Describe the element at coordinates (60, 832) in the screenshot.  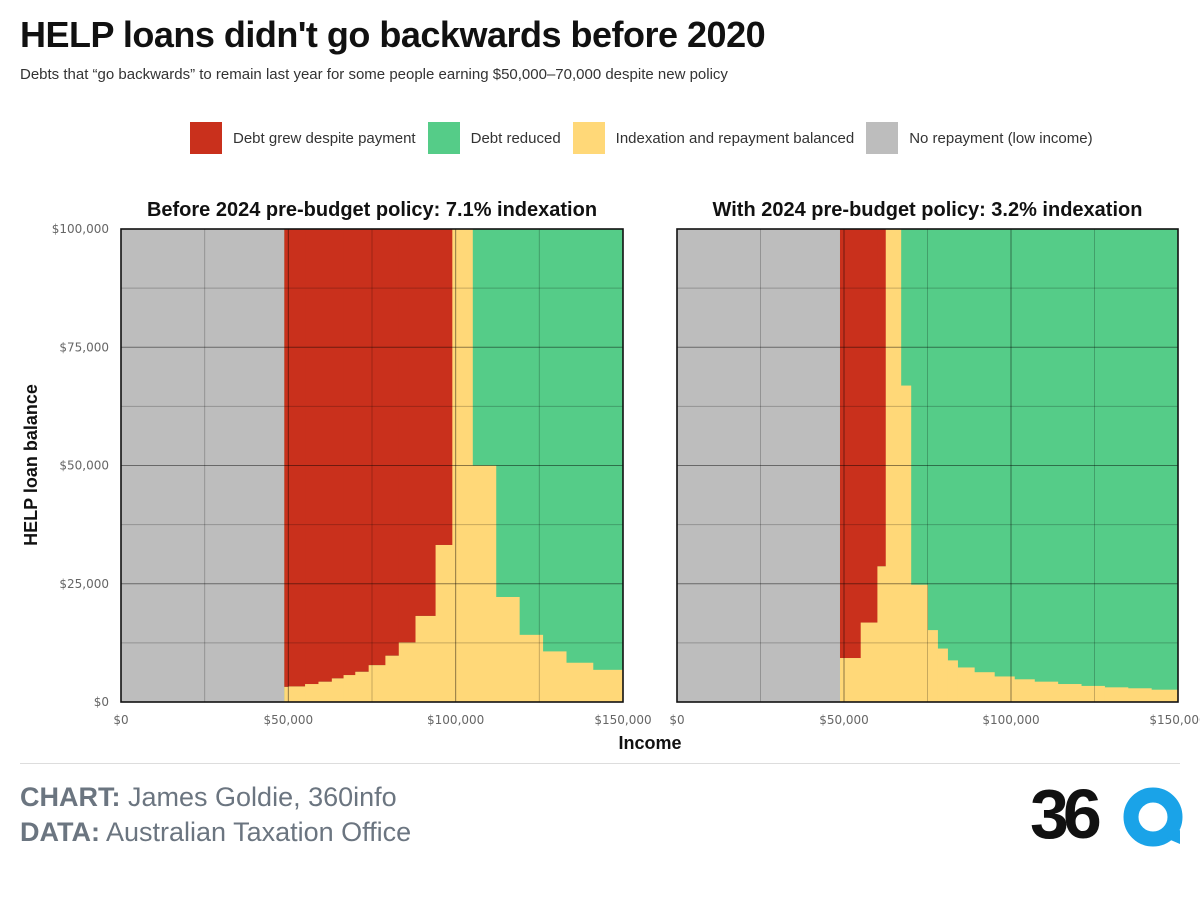
I see `data-credit-label: DATA:` at that location.